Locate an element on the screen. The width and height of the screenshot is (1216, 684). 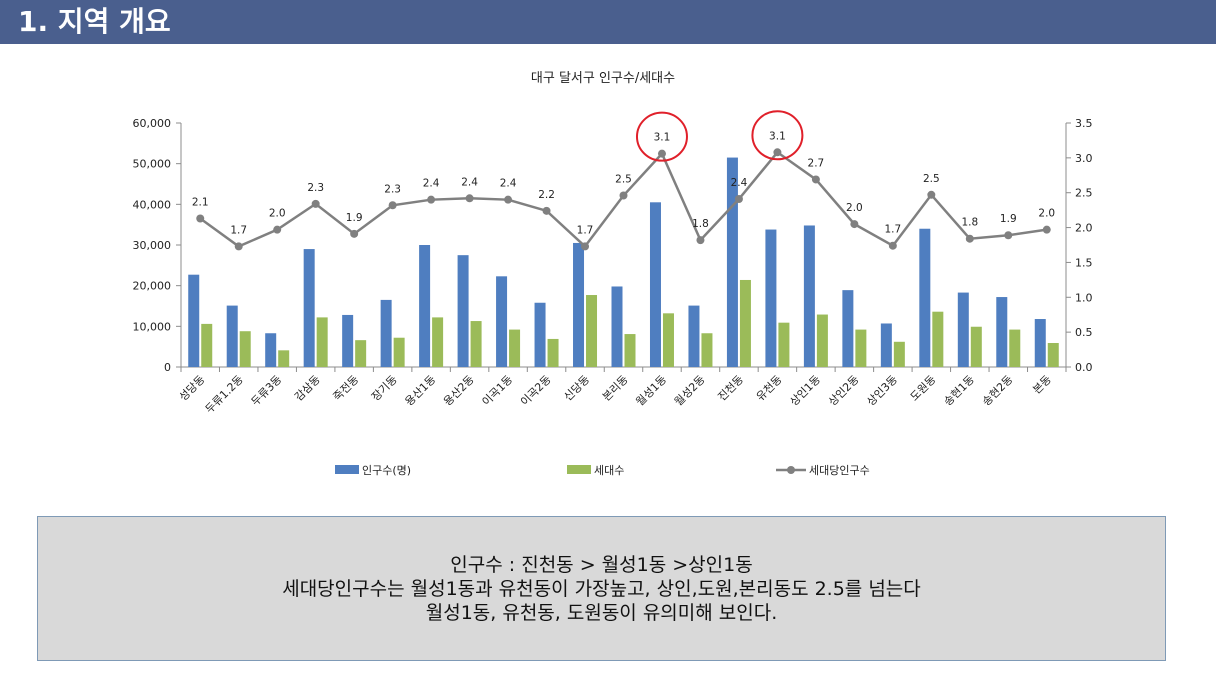
right-tick-label: 3.5 is located at coordinates (1084, 123).